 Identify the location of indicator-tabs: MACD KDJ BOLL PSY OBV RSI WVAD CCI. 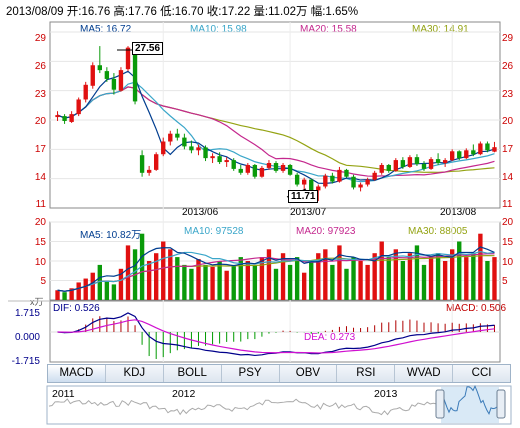
(279, 373).